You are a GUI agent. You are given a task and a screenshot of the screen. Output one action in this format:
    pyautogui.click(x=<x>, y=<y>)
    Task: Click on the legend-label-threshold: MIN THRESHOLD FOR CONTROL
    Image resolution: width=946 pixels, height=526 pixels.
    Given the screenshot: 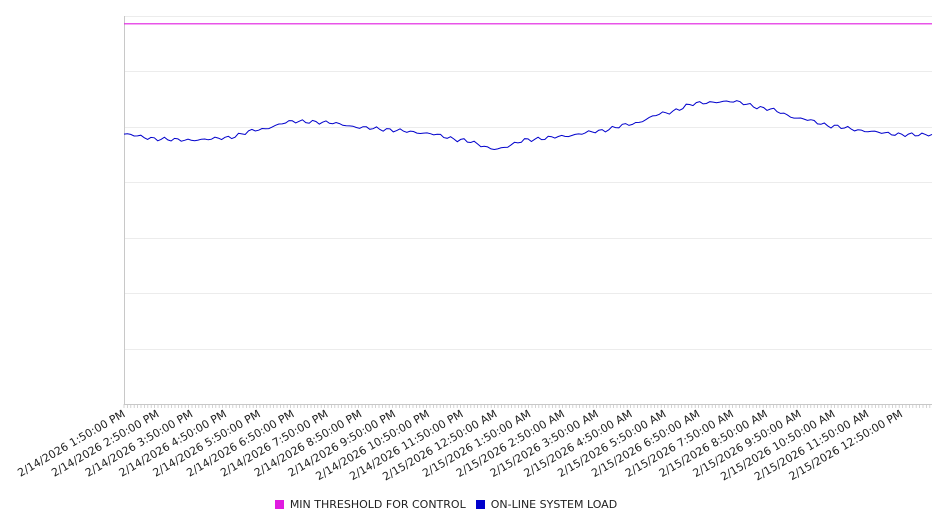 What is the action you would take?
    pyautogui.click(x=377, y=504)
    